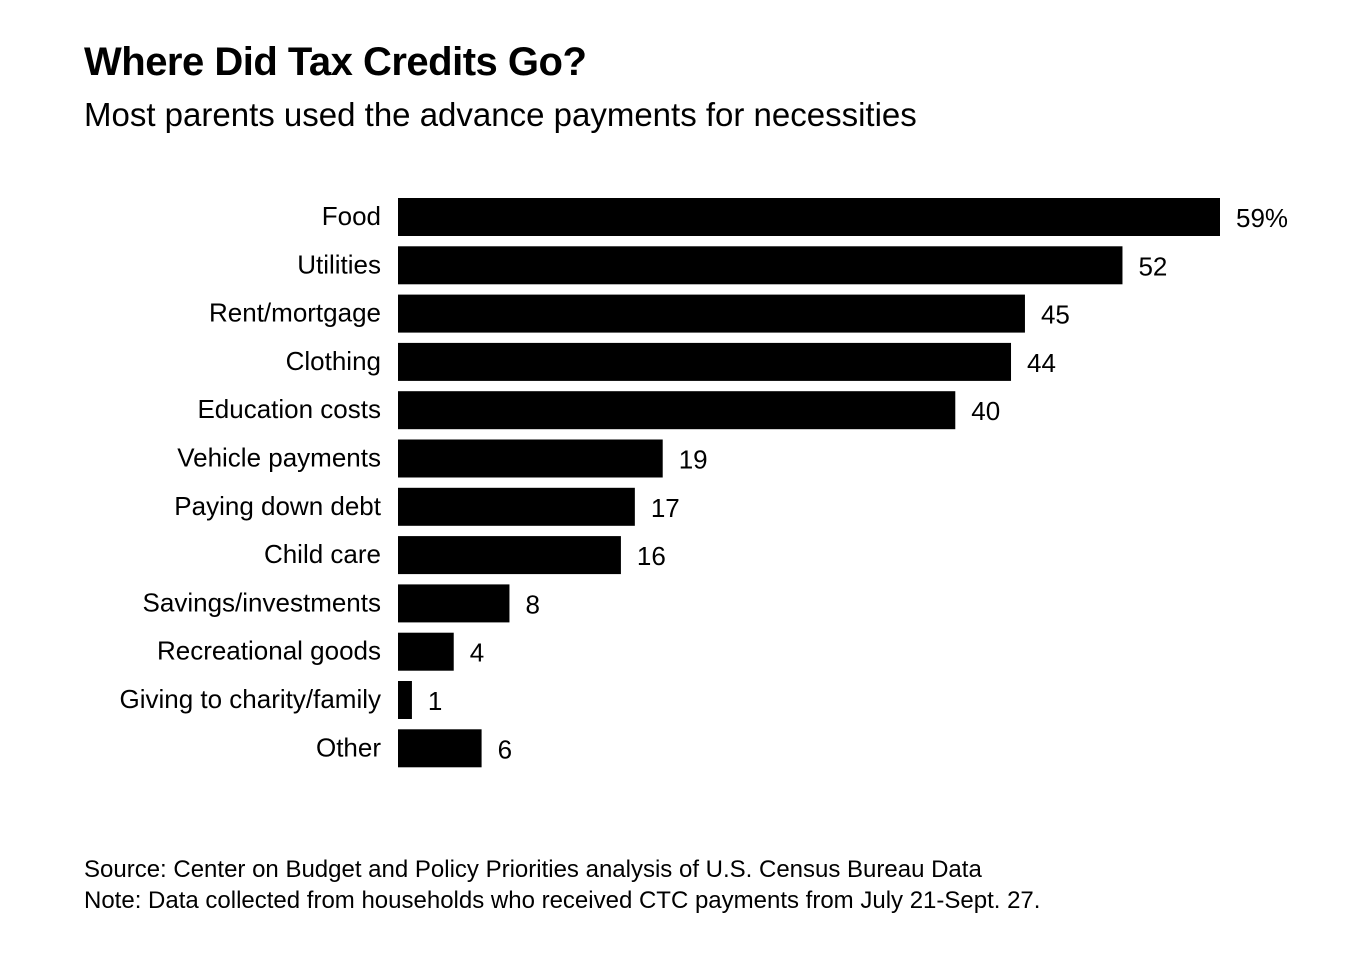  Describe the element at coordinates (295, 313) in the screenshot. I see `category-label: Rent/mortgage` at that location.